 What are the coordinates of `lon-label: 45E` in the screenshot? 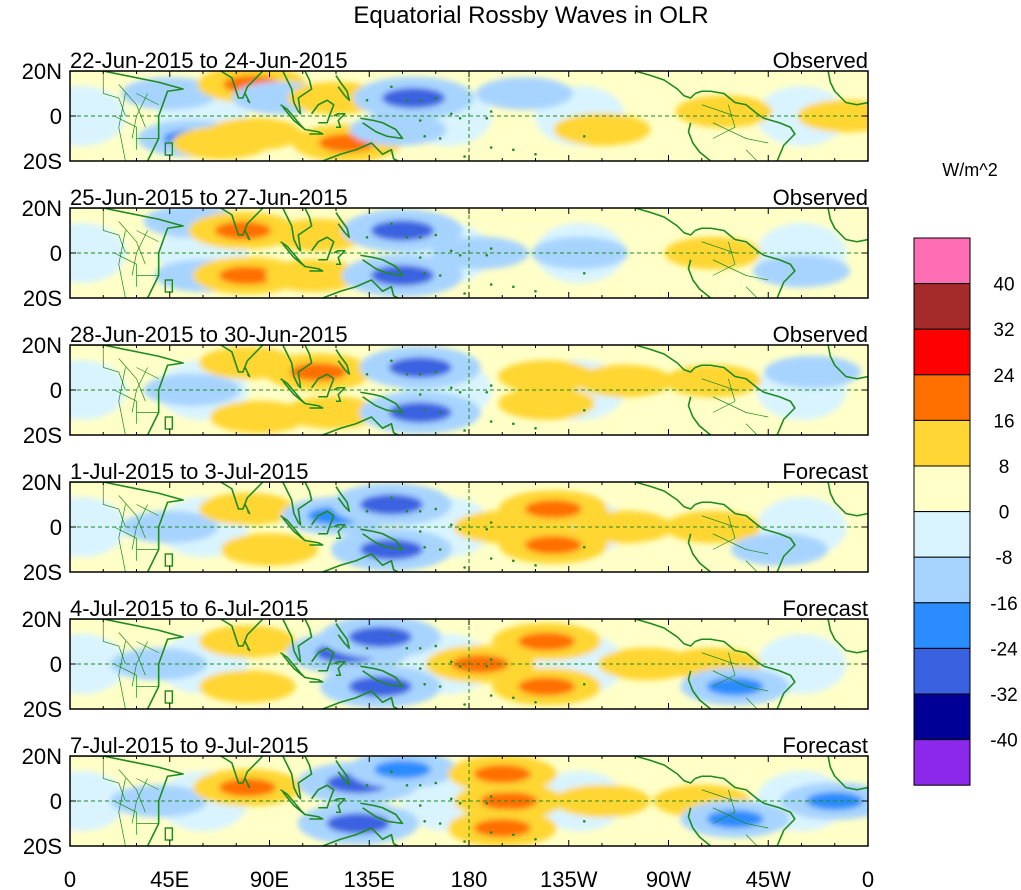 It's located at (169, 878).